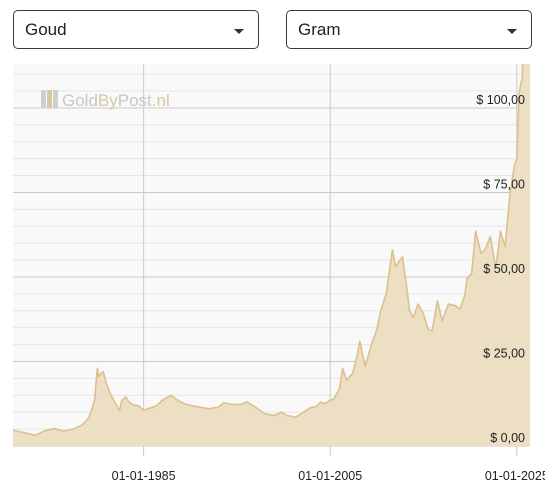 This screenshot has width=545, height=500. I want to click on logo-wordmark: GoldByPost.nl, so click(116, 100).